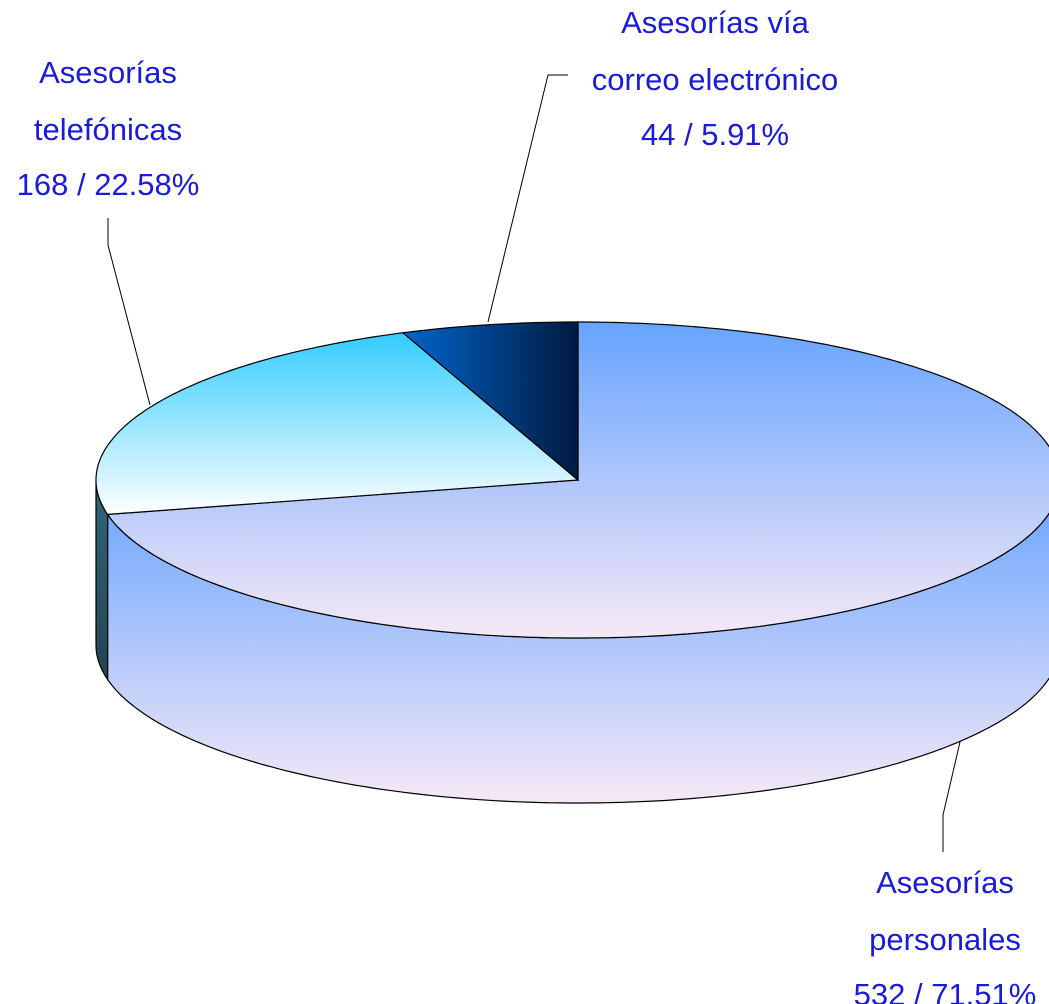 This screenshot has height=1004, width=1049. What do you see at coordinates (108, 101) in the screenshot?
I see `slice-label: Asesorías telefónicas` at bounding box center [108, 101].